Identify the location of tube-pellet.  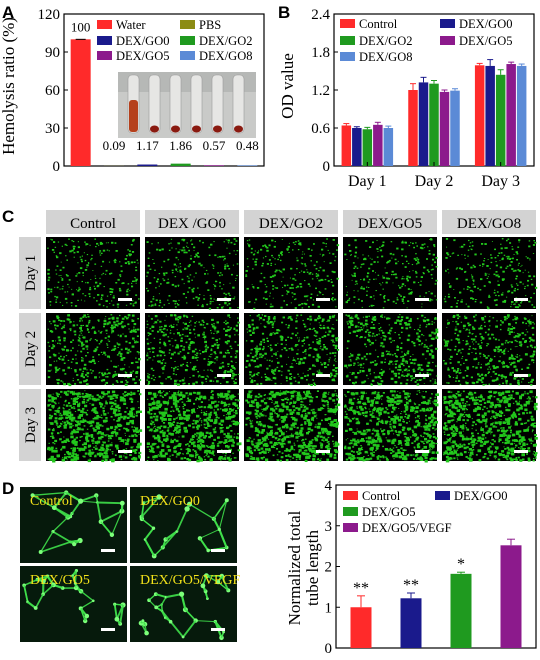
(175, 129).